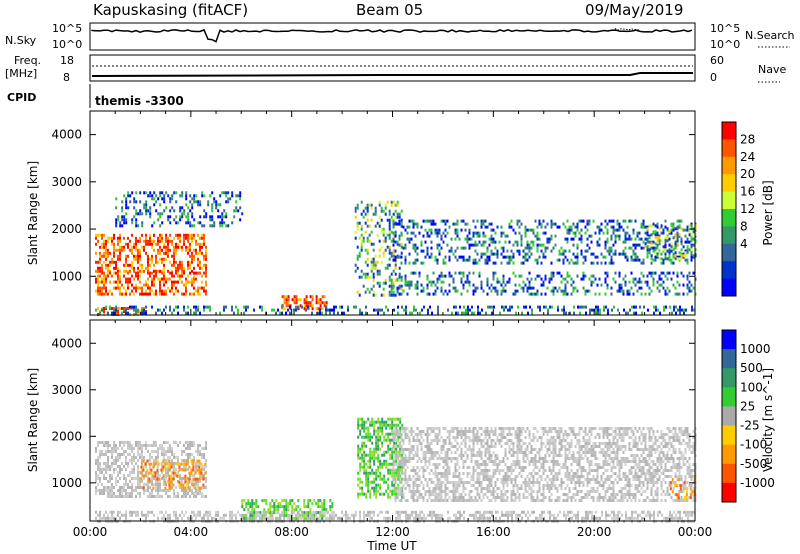 The width and height of the screenshot is (800, 554). Describe the element at coordinates (33, 213) in the screenshot. I see `power-ylabel: Slant Range [km]` at that location.